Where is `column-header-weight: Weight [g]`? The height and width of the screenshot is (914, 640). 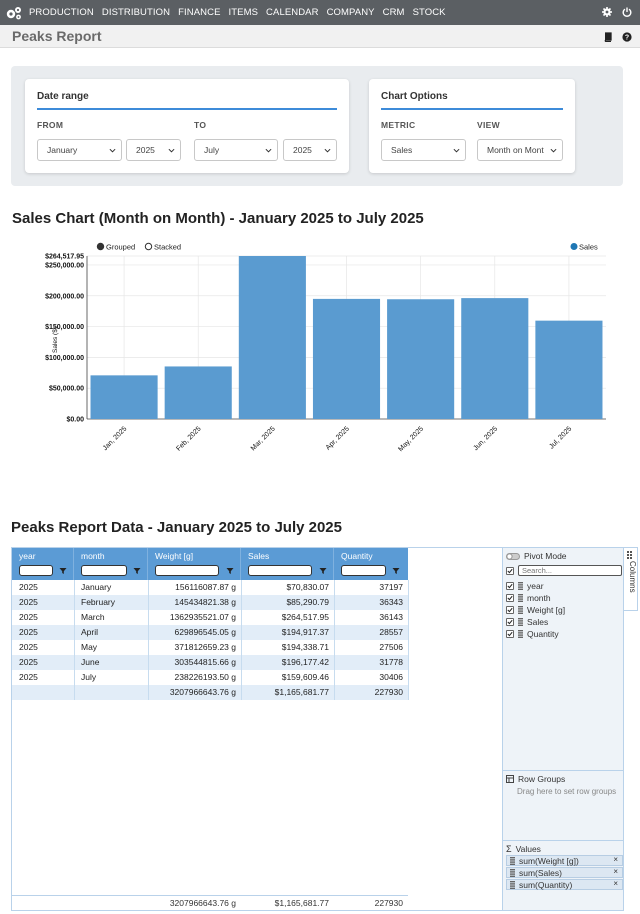
column-header-weight: Weight [g] is located at coordinates (194, 564).